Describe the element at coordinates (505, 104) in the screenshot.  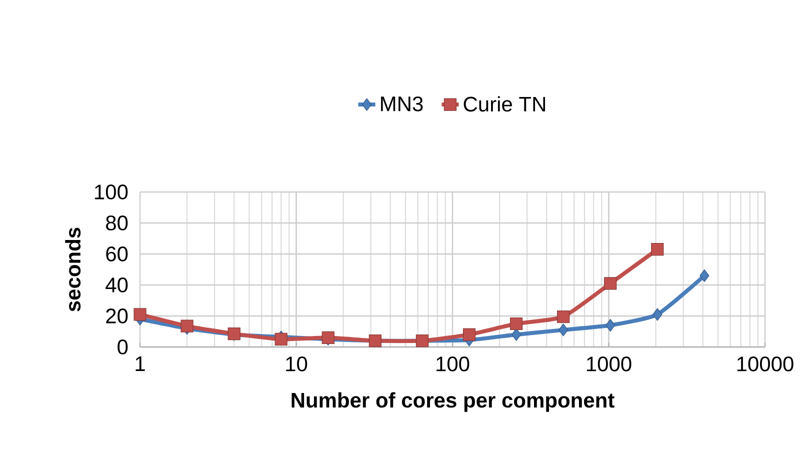
I see `legend-label: Curie TN` at that location.